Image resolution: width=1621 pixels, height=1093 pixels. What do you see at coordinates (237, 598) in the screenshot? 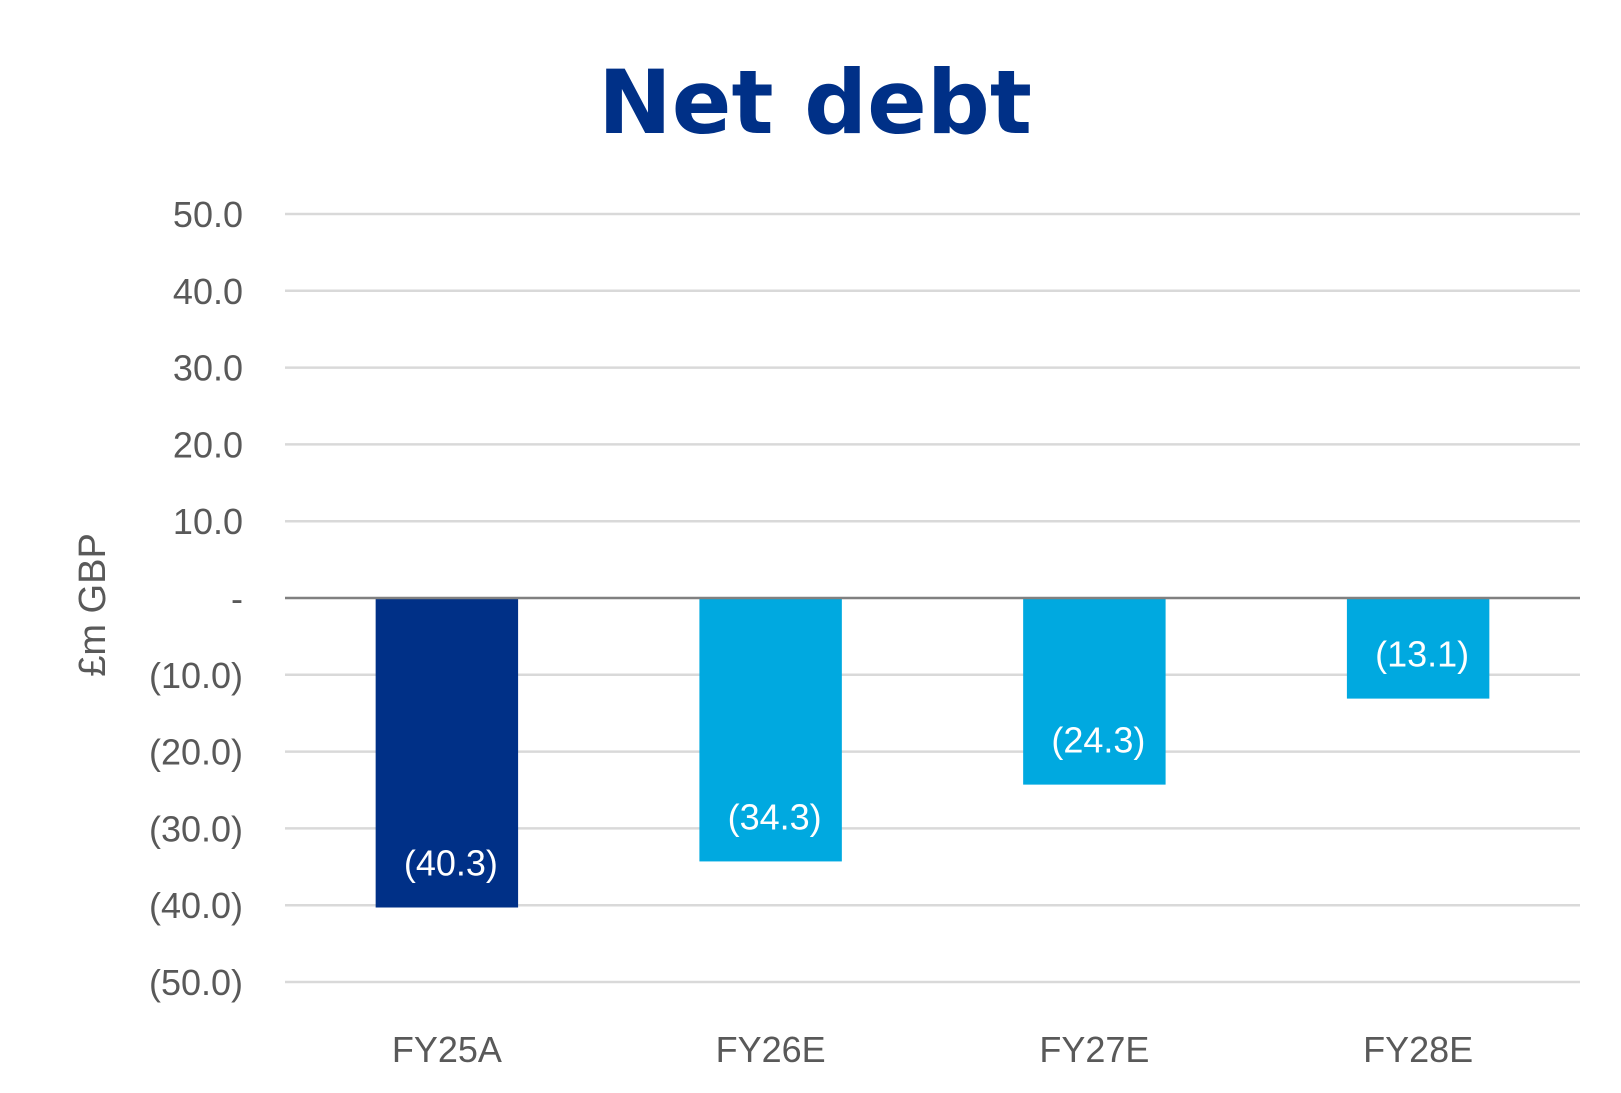
I see `y-tick-label: -` at bounding box center [237, 598].